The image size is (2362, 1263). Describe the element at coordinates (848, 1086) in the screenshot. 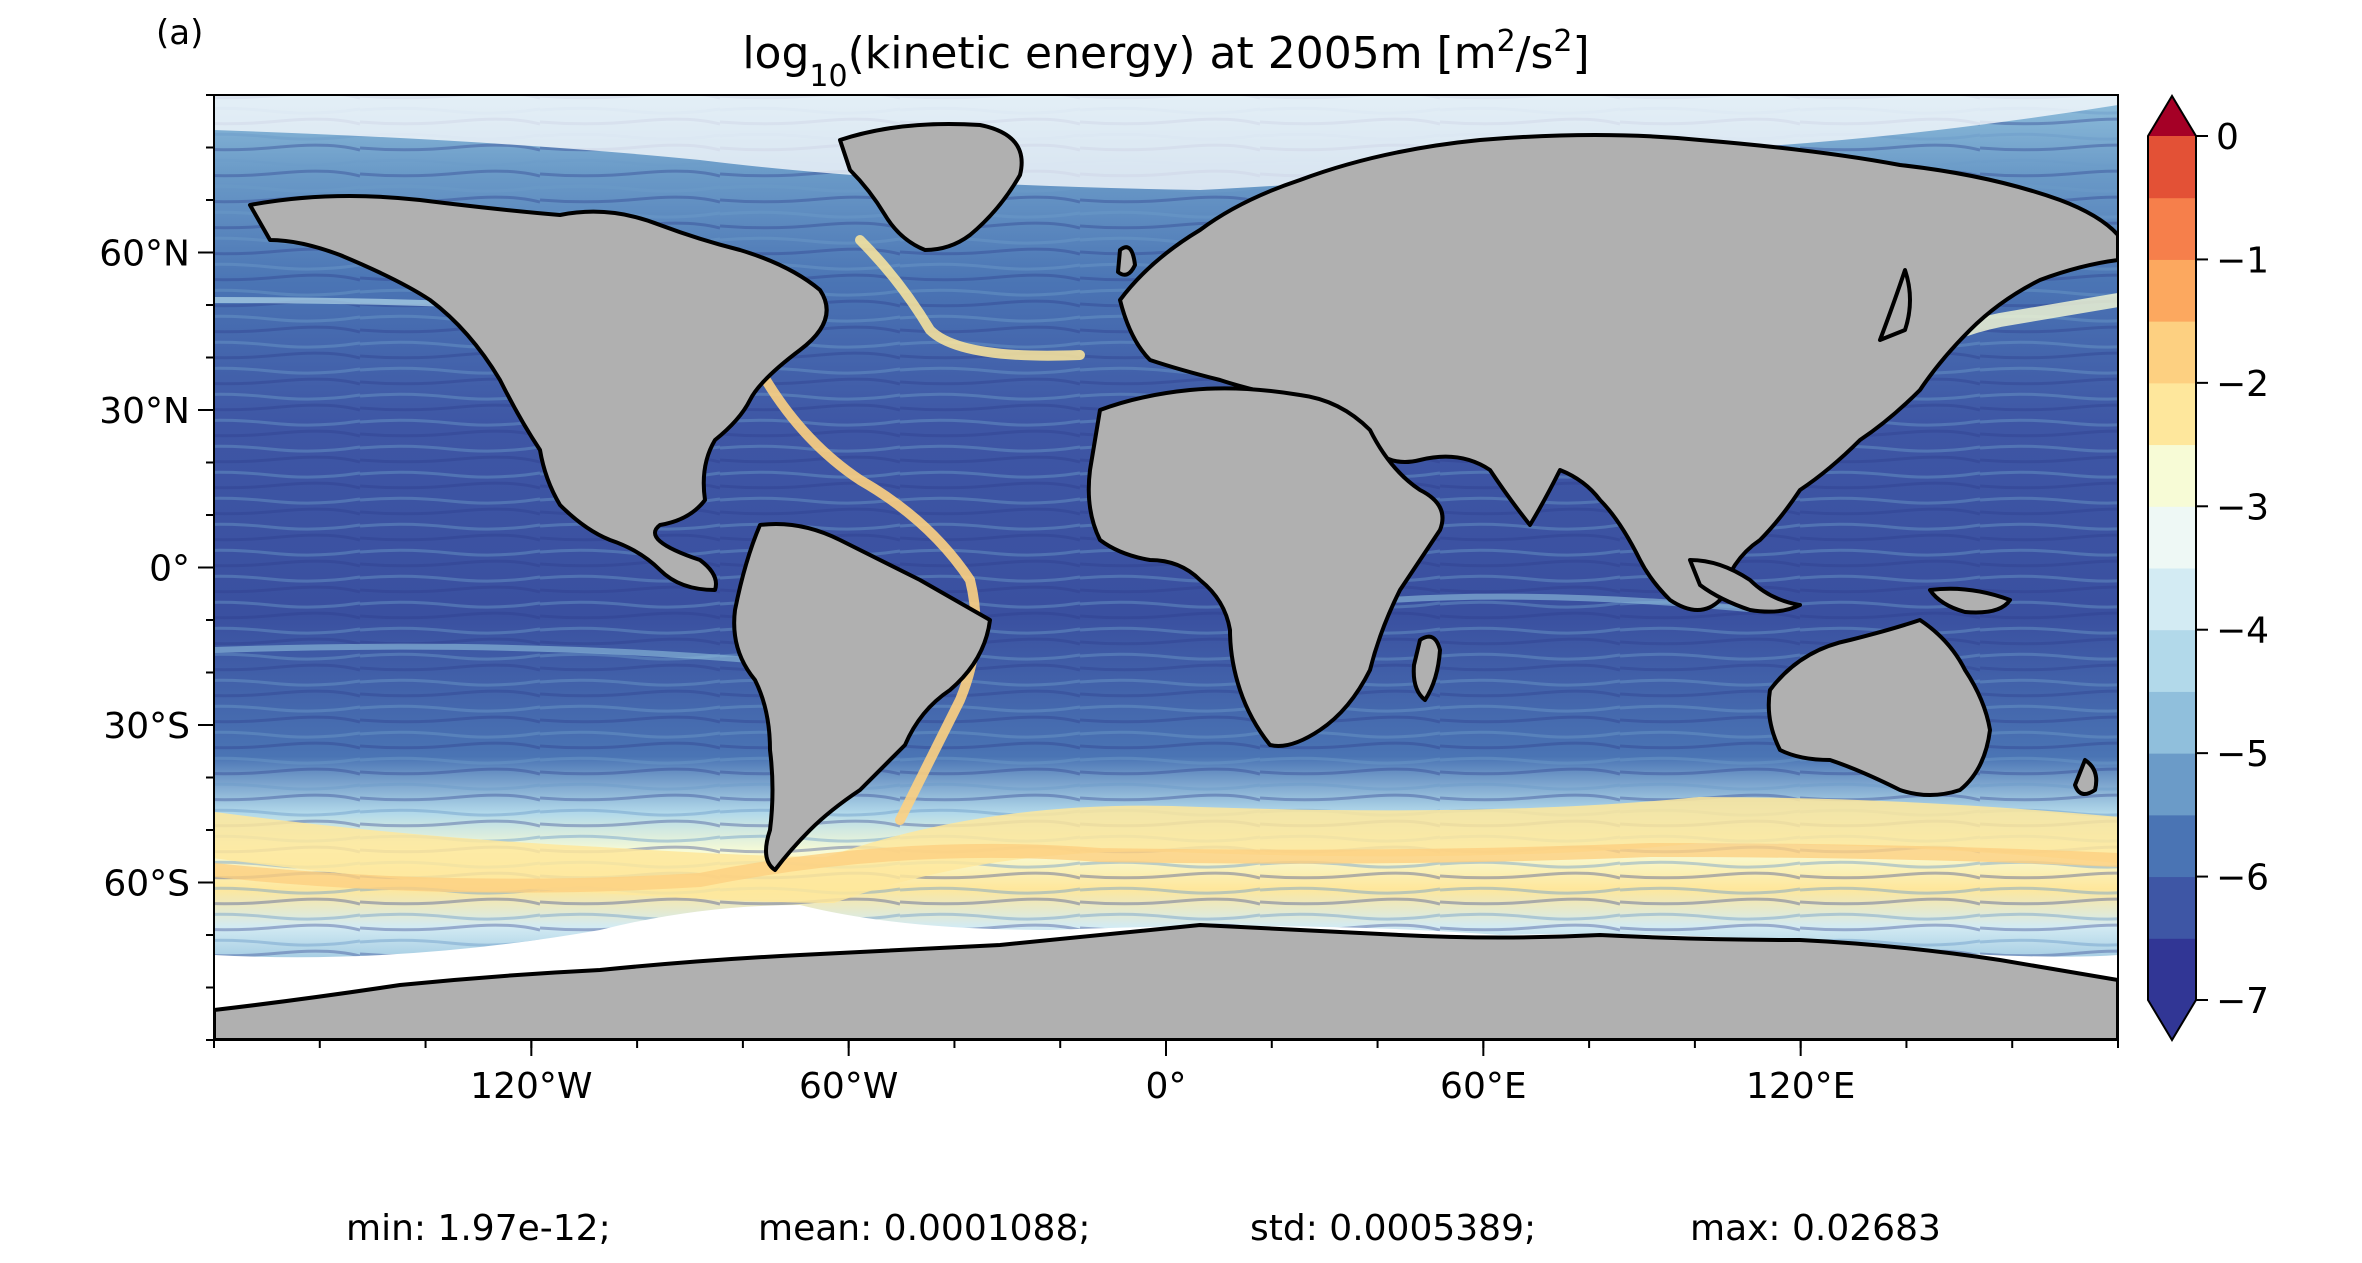

I see `x-tick-label: 60°W` at that location.